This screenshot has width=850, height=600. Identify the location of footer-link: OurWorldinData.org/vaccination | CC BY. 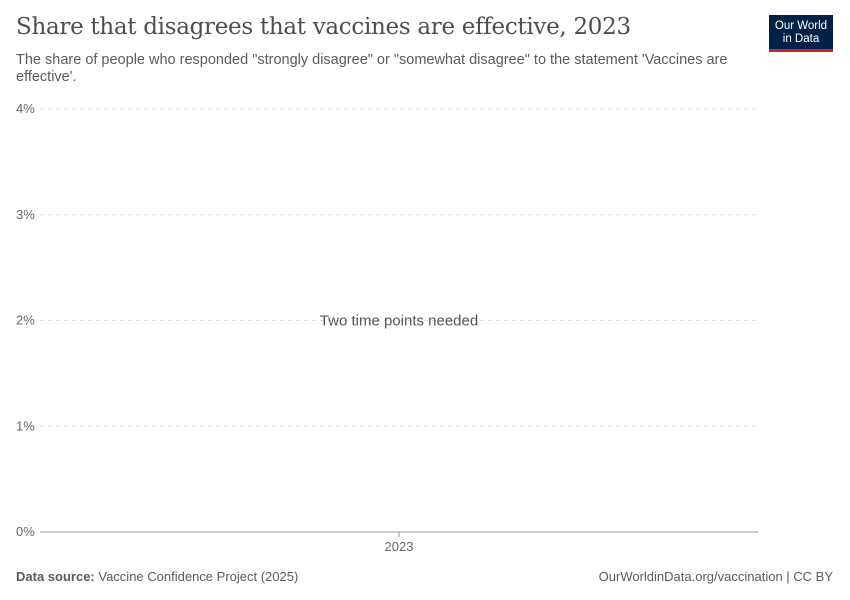
(715, 576).